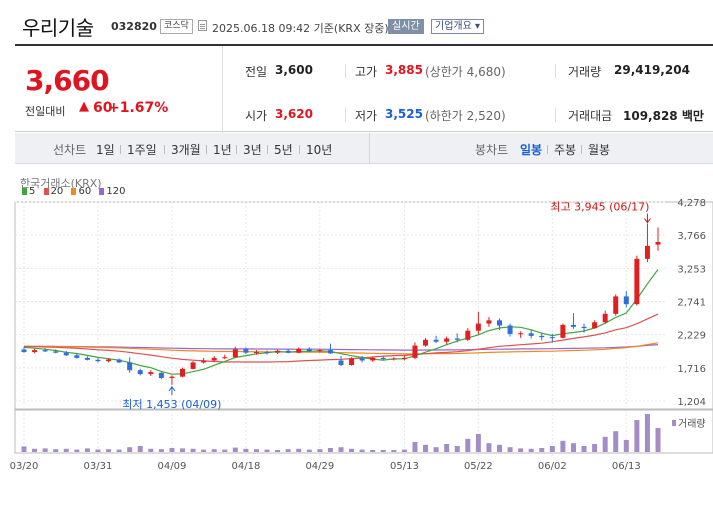 This screenshot has width=713, height=505. Describe the element at coordinates (176, 26) in the screenshot. I see `market-badge: 코스닥` at that location.